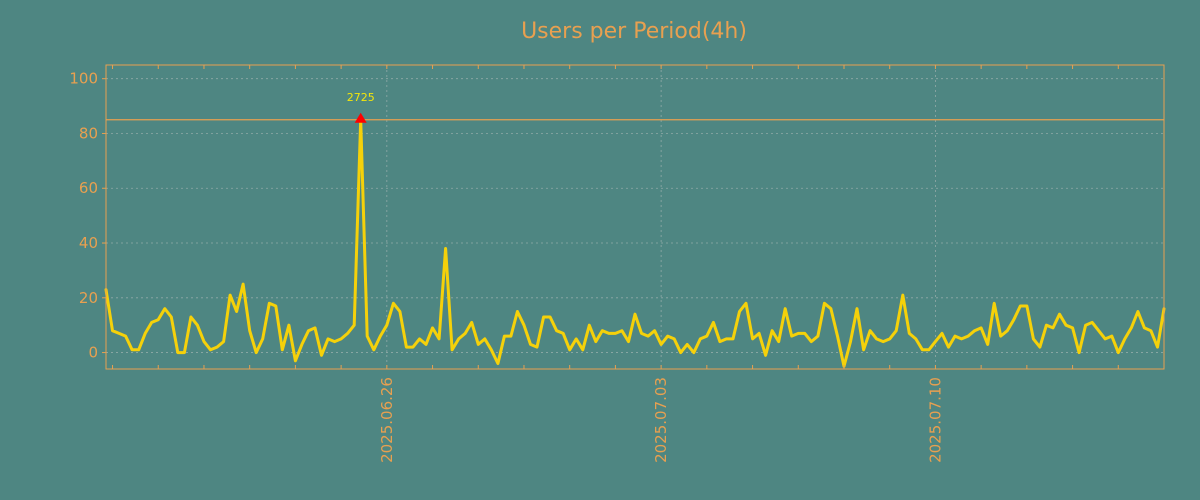 The width and height of the screenshot is (1200, 500). Describe the element at coordinates (93, 353) in the screenshot. I see `y-tick-label: 0` at that location.